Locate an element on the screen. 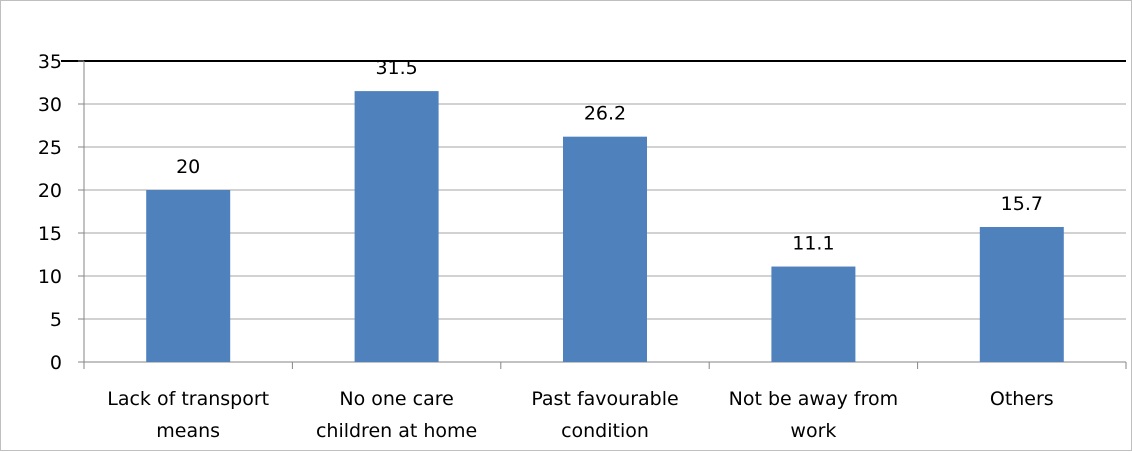  data-label: 20 is located at coordinates (188, 167).